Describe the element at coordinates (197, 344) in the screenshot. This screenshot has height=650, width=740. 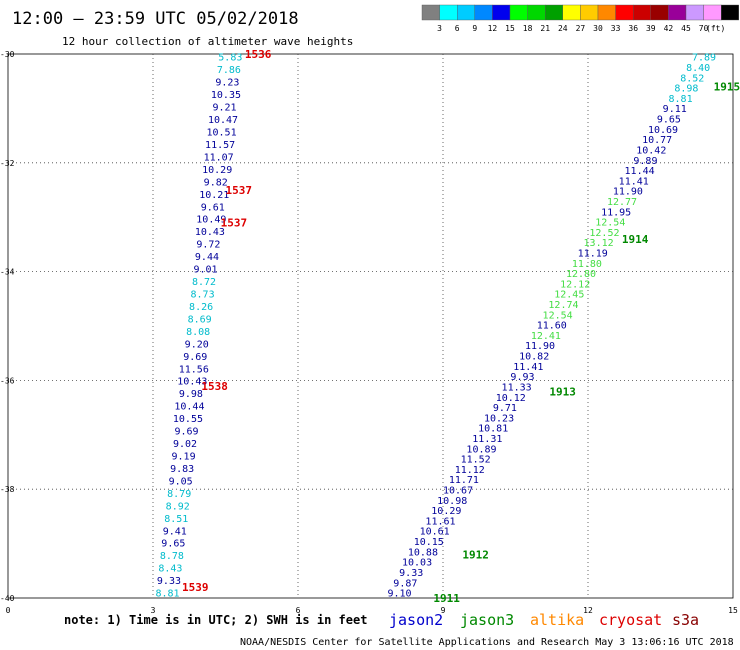
I see `swh-value-label: 9.20` at that location.